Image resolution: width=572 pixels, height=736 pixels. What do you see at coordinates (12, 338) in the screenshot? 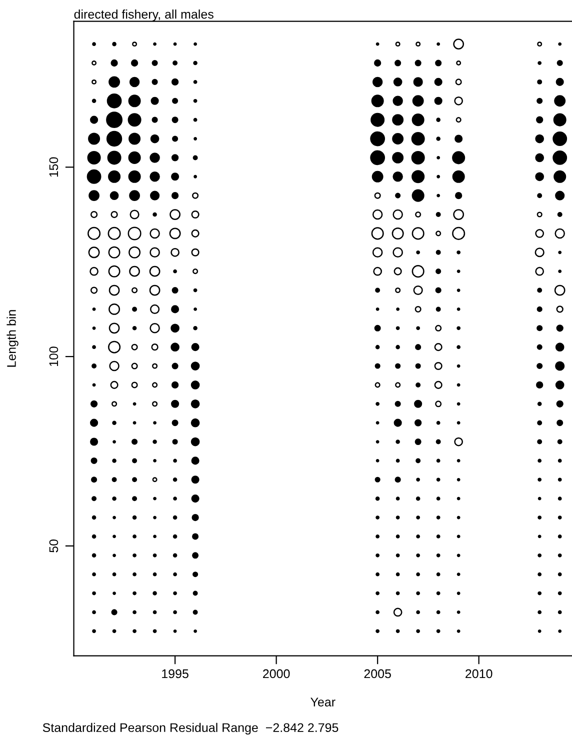
I see `y-axis-title: Length bin` at bounding box center [12, 338].